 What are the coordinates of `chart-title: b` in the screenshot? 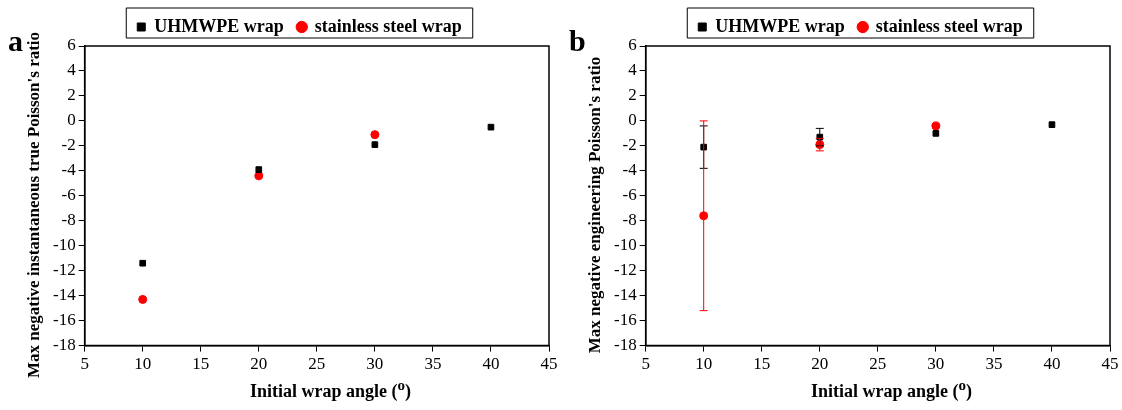 It's located at (577, 41).